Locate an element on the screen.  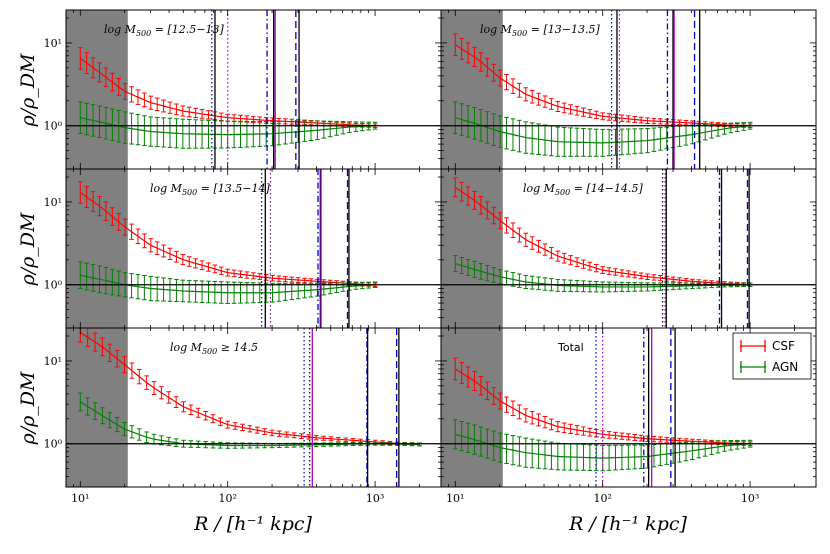
panel-frame is located at coordinates (628, 407).